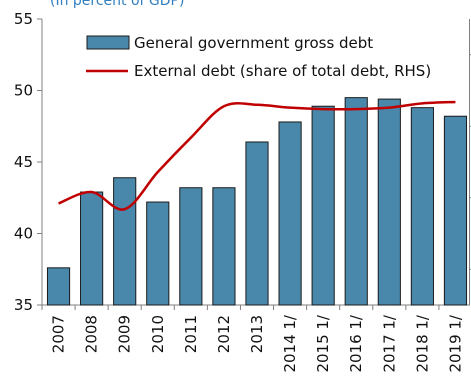 This screenshot has height=379, width=471. What do you see at coordinates (191, 246) in the screenshot?
I see `bar-2011` at bounding box center [191, 246].